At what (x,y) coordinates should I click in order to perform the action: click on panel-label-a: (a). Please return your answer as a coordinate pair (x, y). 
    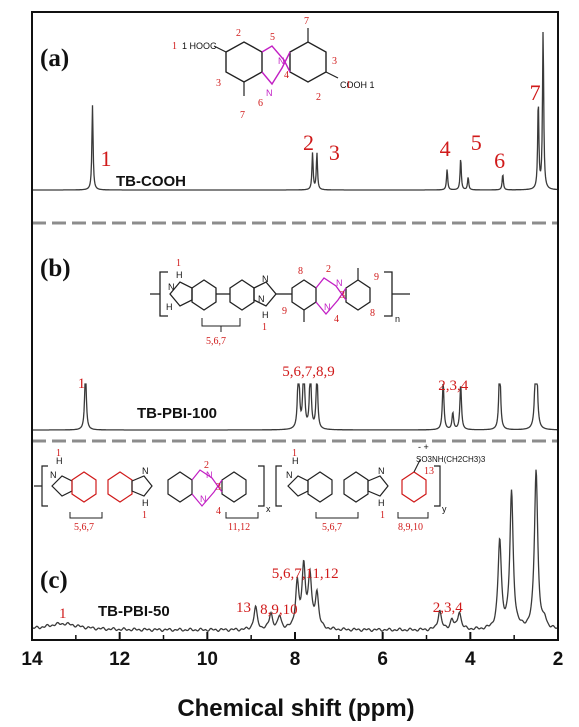
    Looking at the image, I should click on (54, 58).